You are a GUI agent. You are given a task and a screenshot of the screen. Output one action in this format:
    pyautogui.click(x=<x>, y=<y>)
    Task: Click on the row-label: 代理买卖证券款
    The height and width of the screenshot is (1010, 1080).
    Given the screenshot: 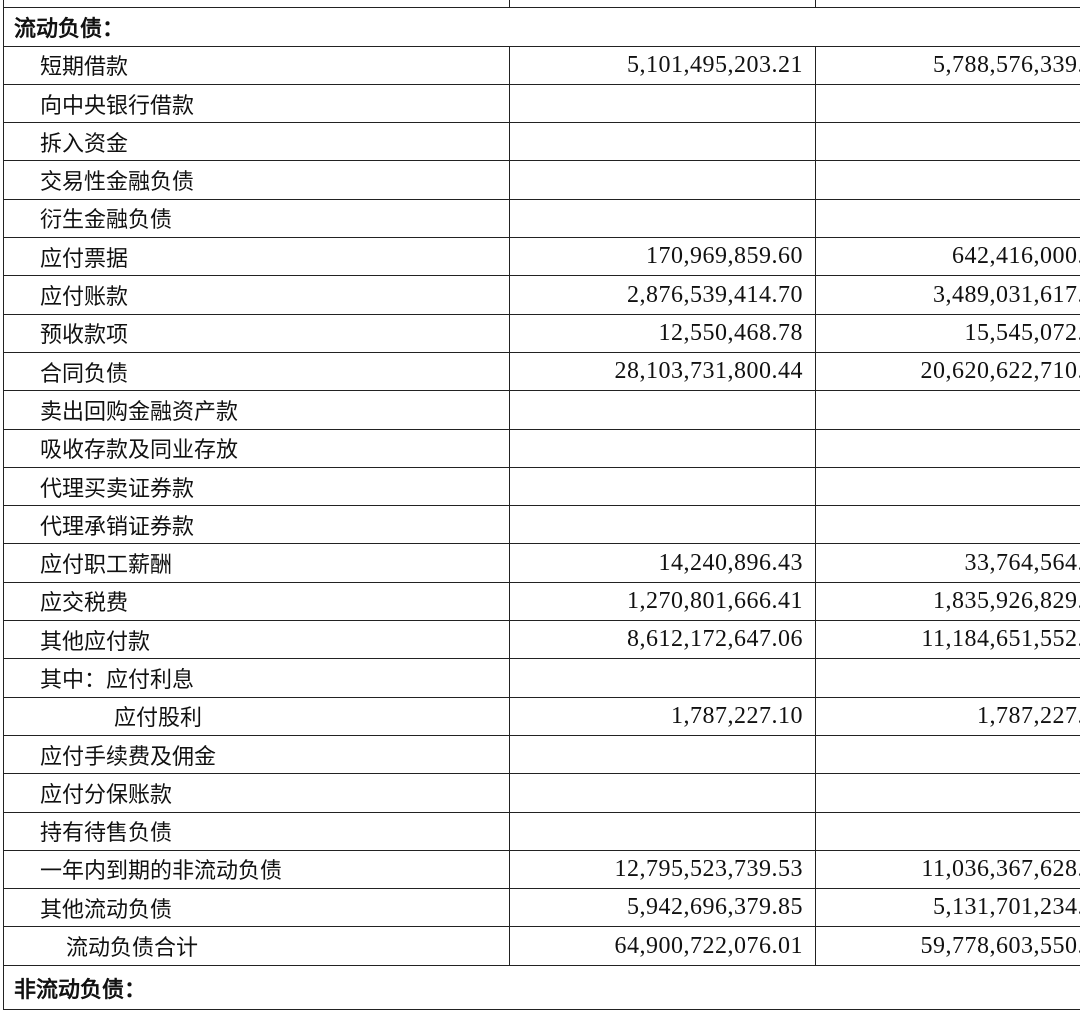 What is the action you would take?
    pyautogui.click(x=257, y=486)
    